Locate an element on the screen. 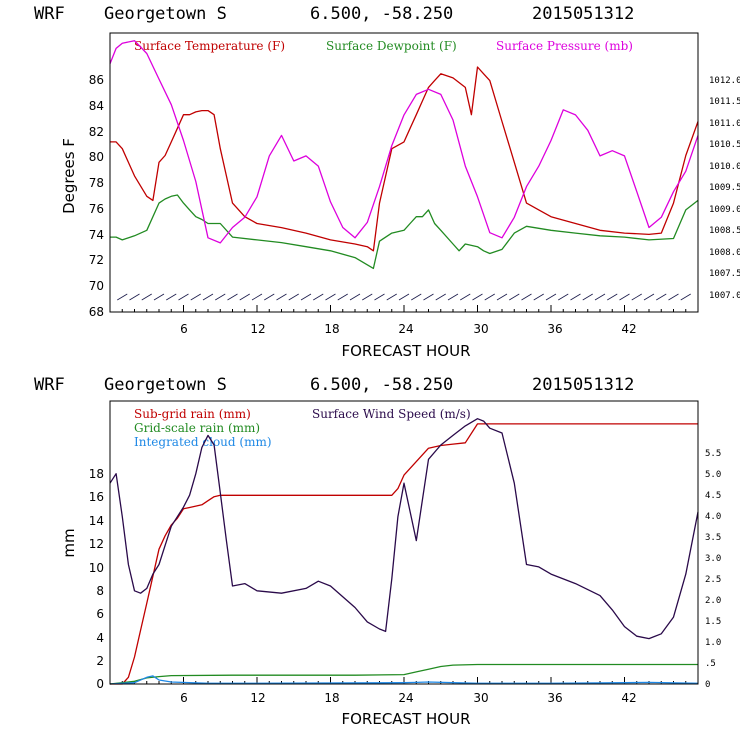 This screenshot has width=740, height=740. bottom-legend-integrated-cloud: Integrated cloud (mm) is located at coordinates (203, 442).